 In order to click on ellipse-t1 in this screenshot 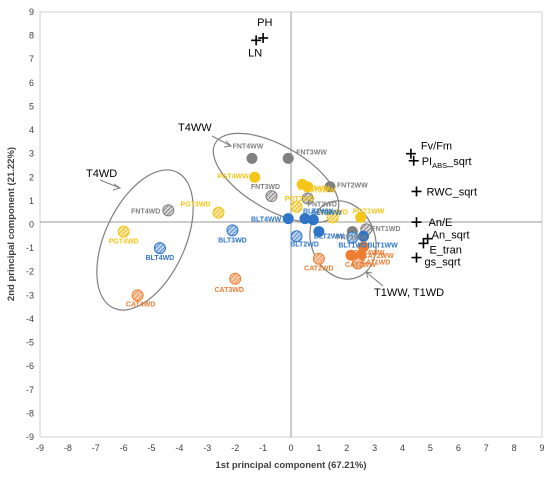, I will do `click(343, 240)`.